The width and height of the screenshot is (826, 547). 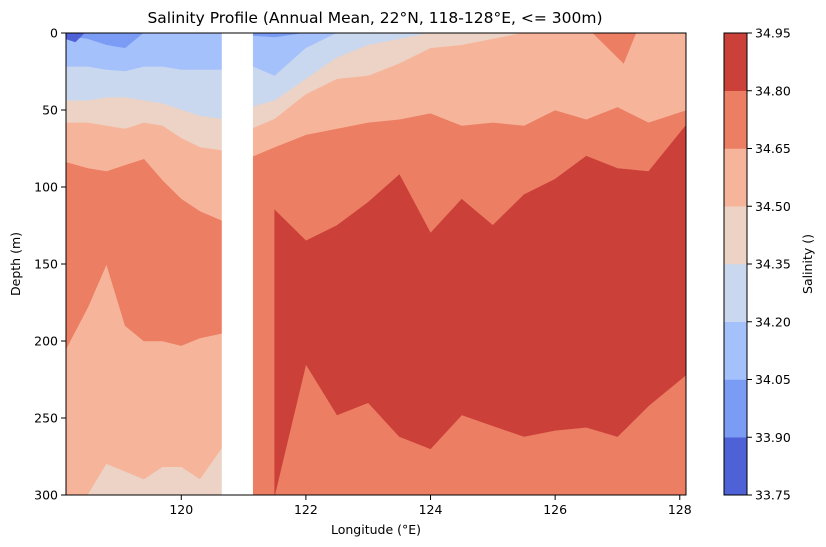 I want to click on colorbar-label: Salinity (), so click(x=807, y=264).